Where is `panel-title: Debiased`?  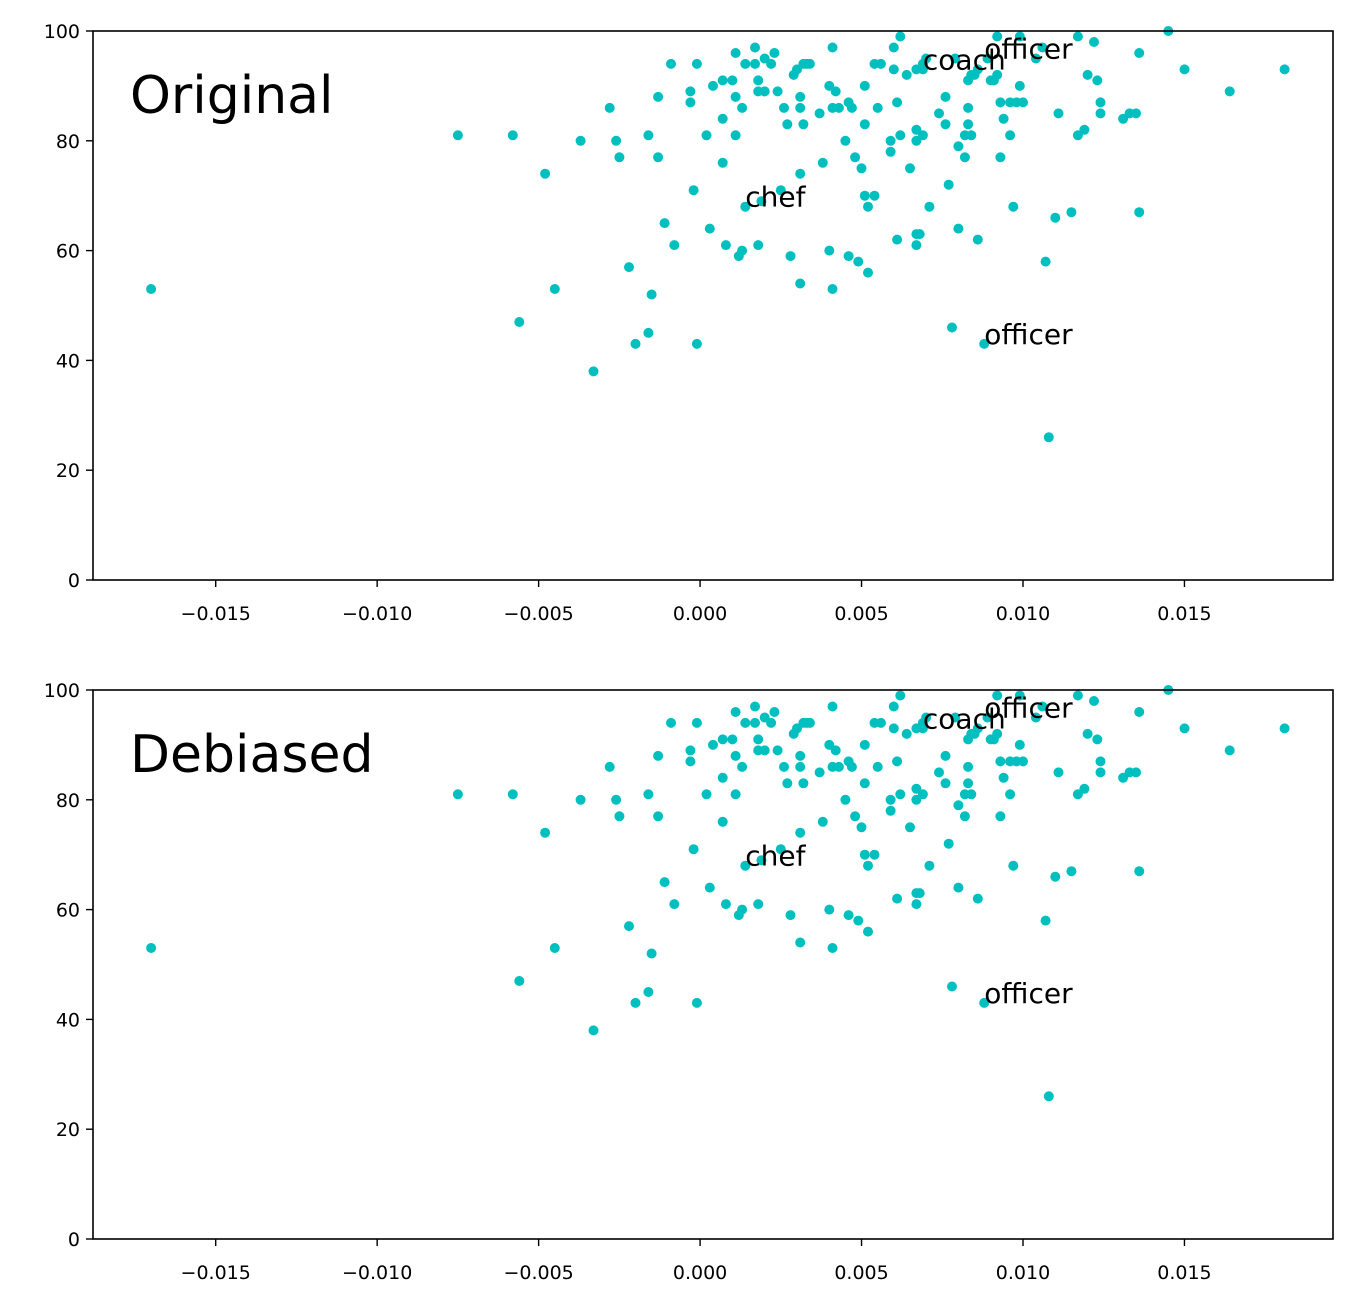 panel-title: Debiased is located at coordinates (251, 755).